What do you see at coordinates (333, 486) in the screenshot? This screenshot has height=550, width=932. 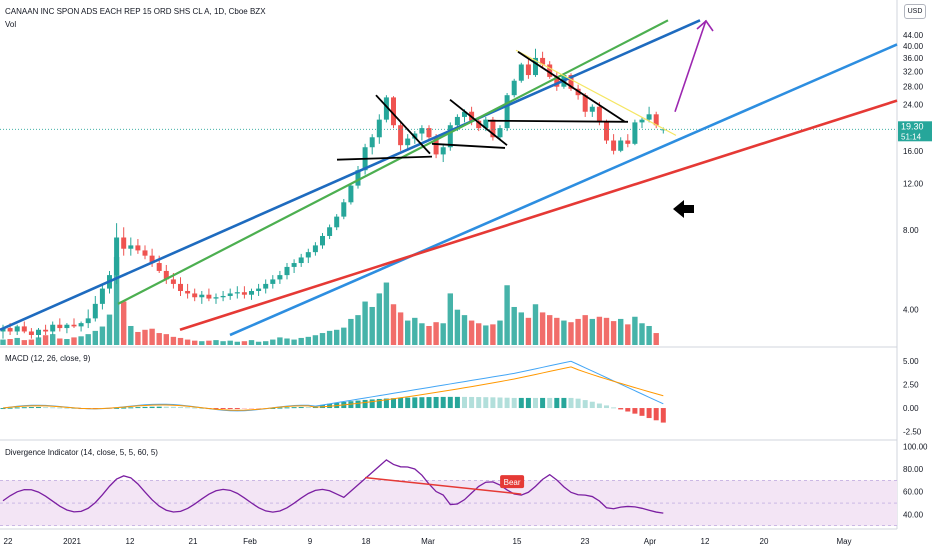 I see `divergence-oscillator-line` at bounding box center [333, 486].